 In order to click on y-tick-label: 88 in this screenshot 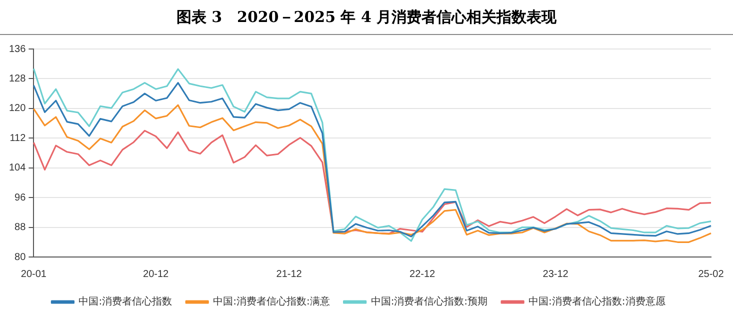, I will do `click(20, 228)`.